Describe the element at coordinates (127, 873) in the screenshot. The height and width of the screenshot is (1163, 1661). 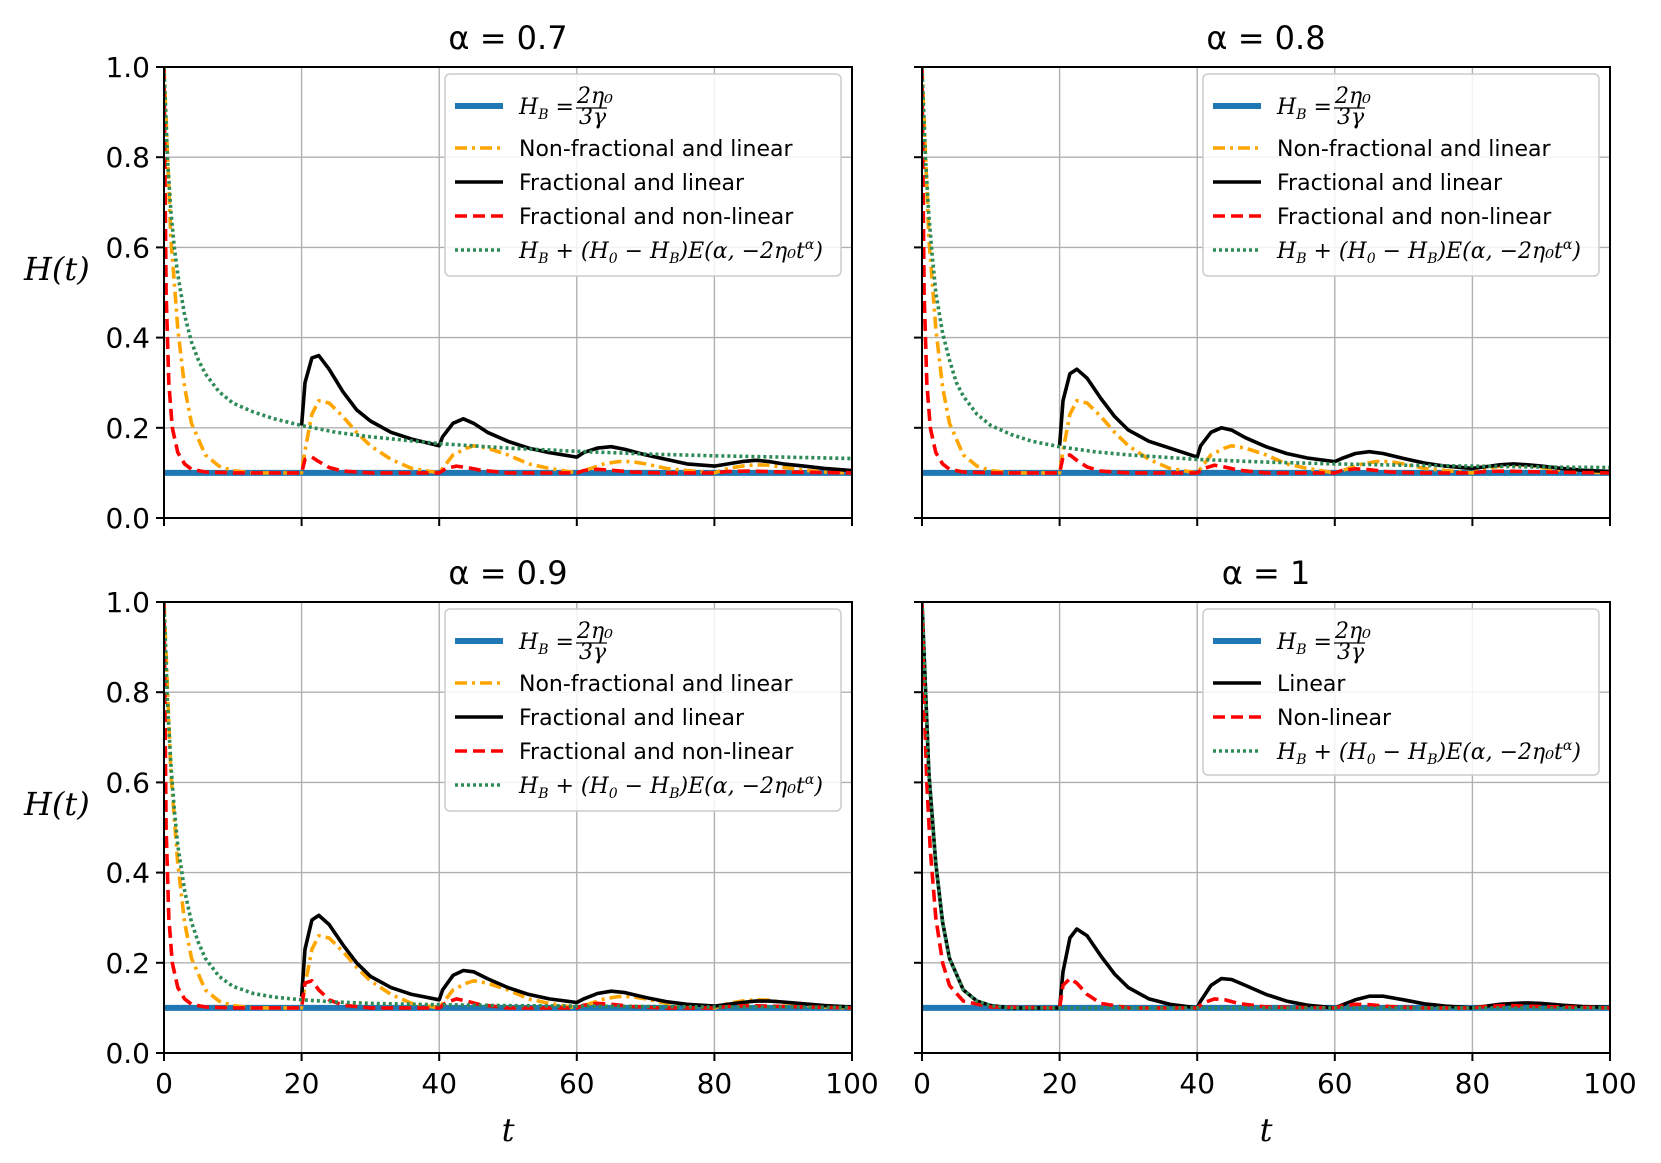
I see `y-tick-label: 0.4` at that location.